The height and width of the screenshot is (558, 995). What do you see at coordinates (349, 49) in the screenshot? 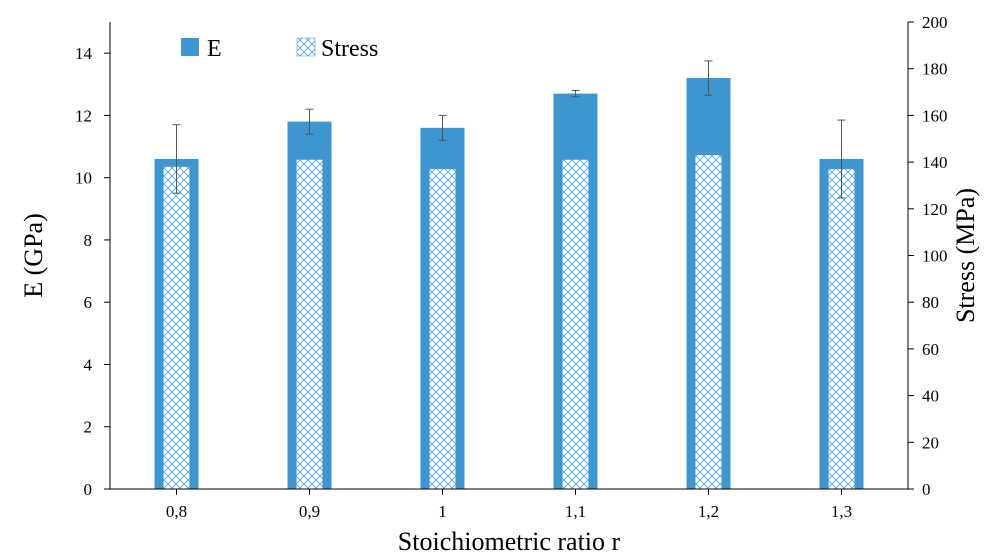
I see `legend-label-stress: Stress` at bounding box center [349, 49].